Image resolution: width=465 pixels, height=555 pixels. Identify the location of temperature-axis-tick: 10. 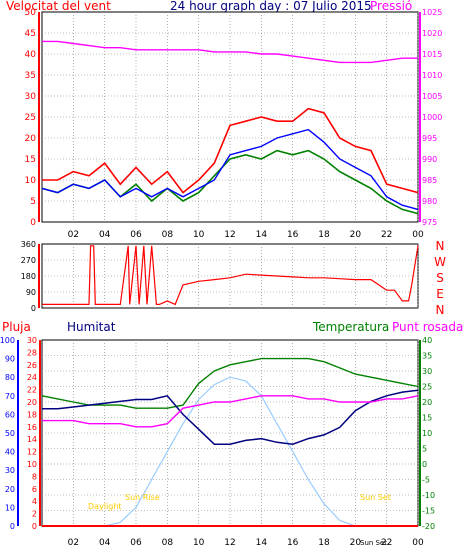
(427, 433).